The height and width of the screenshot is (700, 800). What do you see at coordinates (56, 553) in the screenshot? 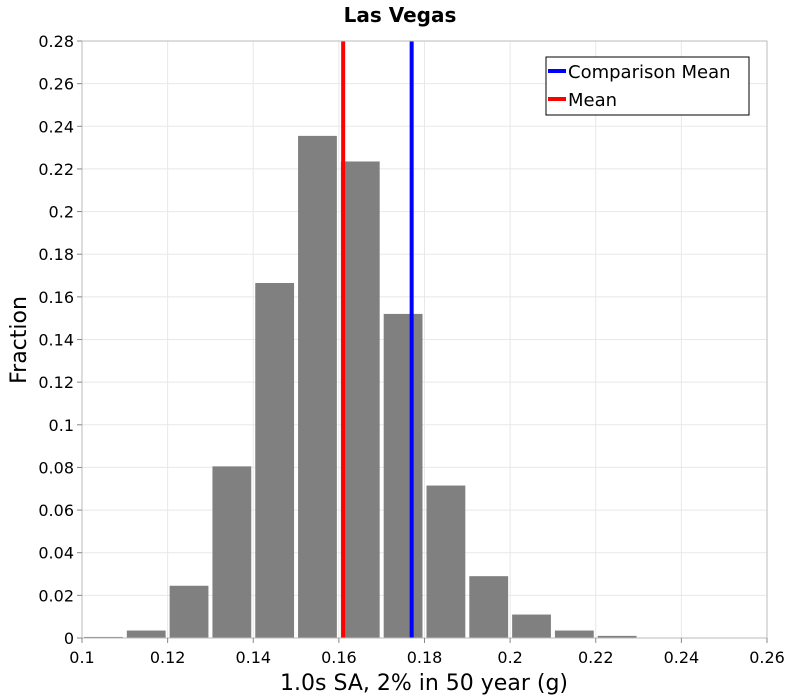
I see `y-tick-label: 0.04` at bounding box center [56, 553].